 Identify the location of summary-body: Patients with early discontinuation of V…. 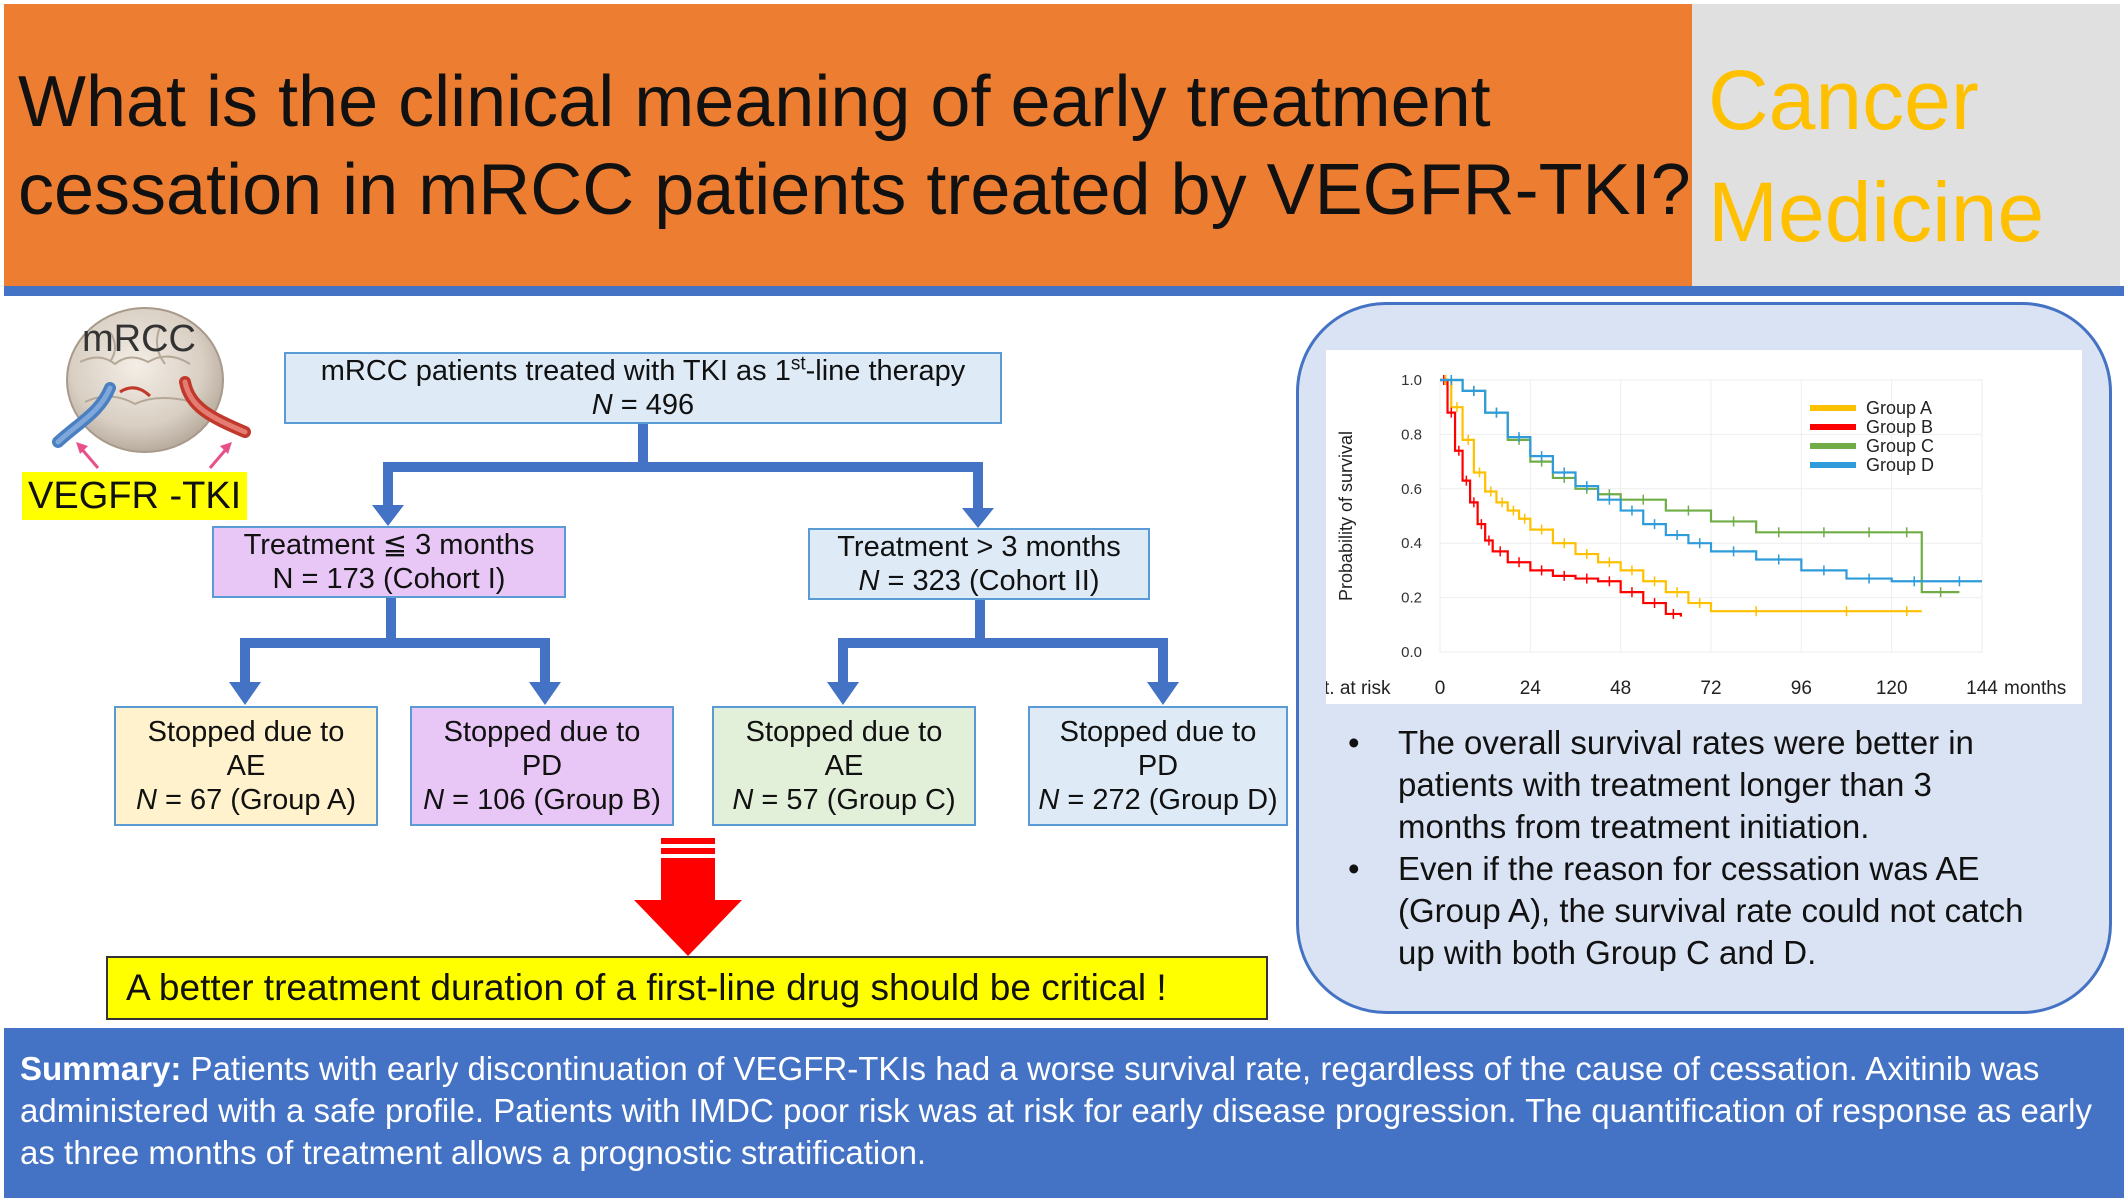
(1056, 1110).